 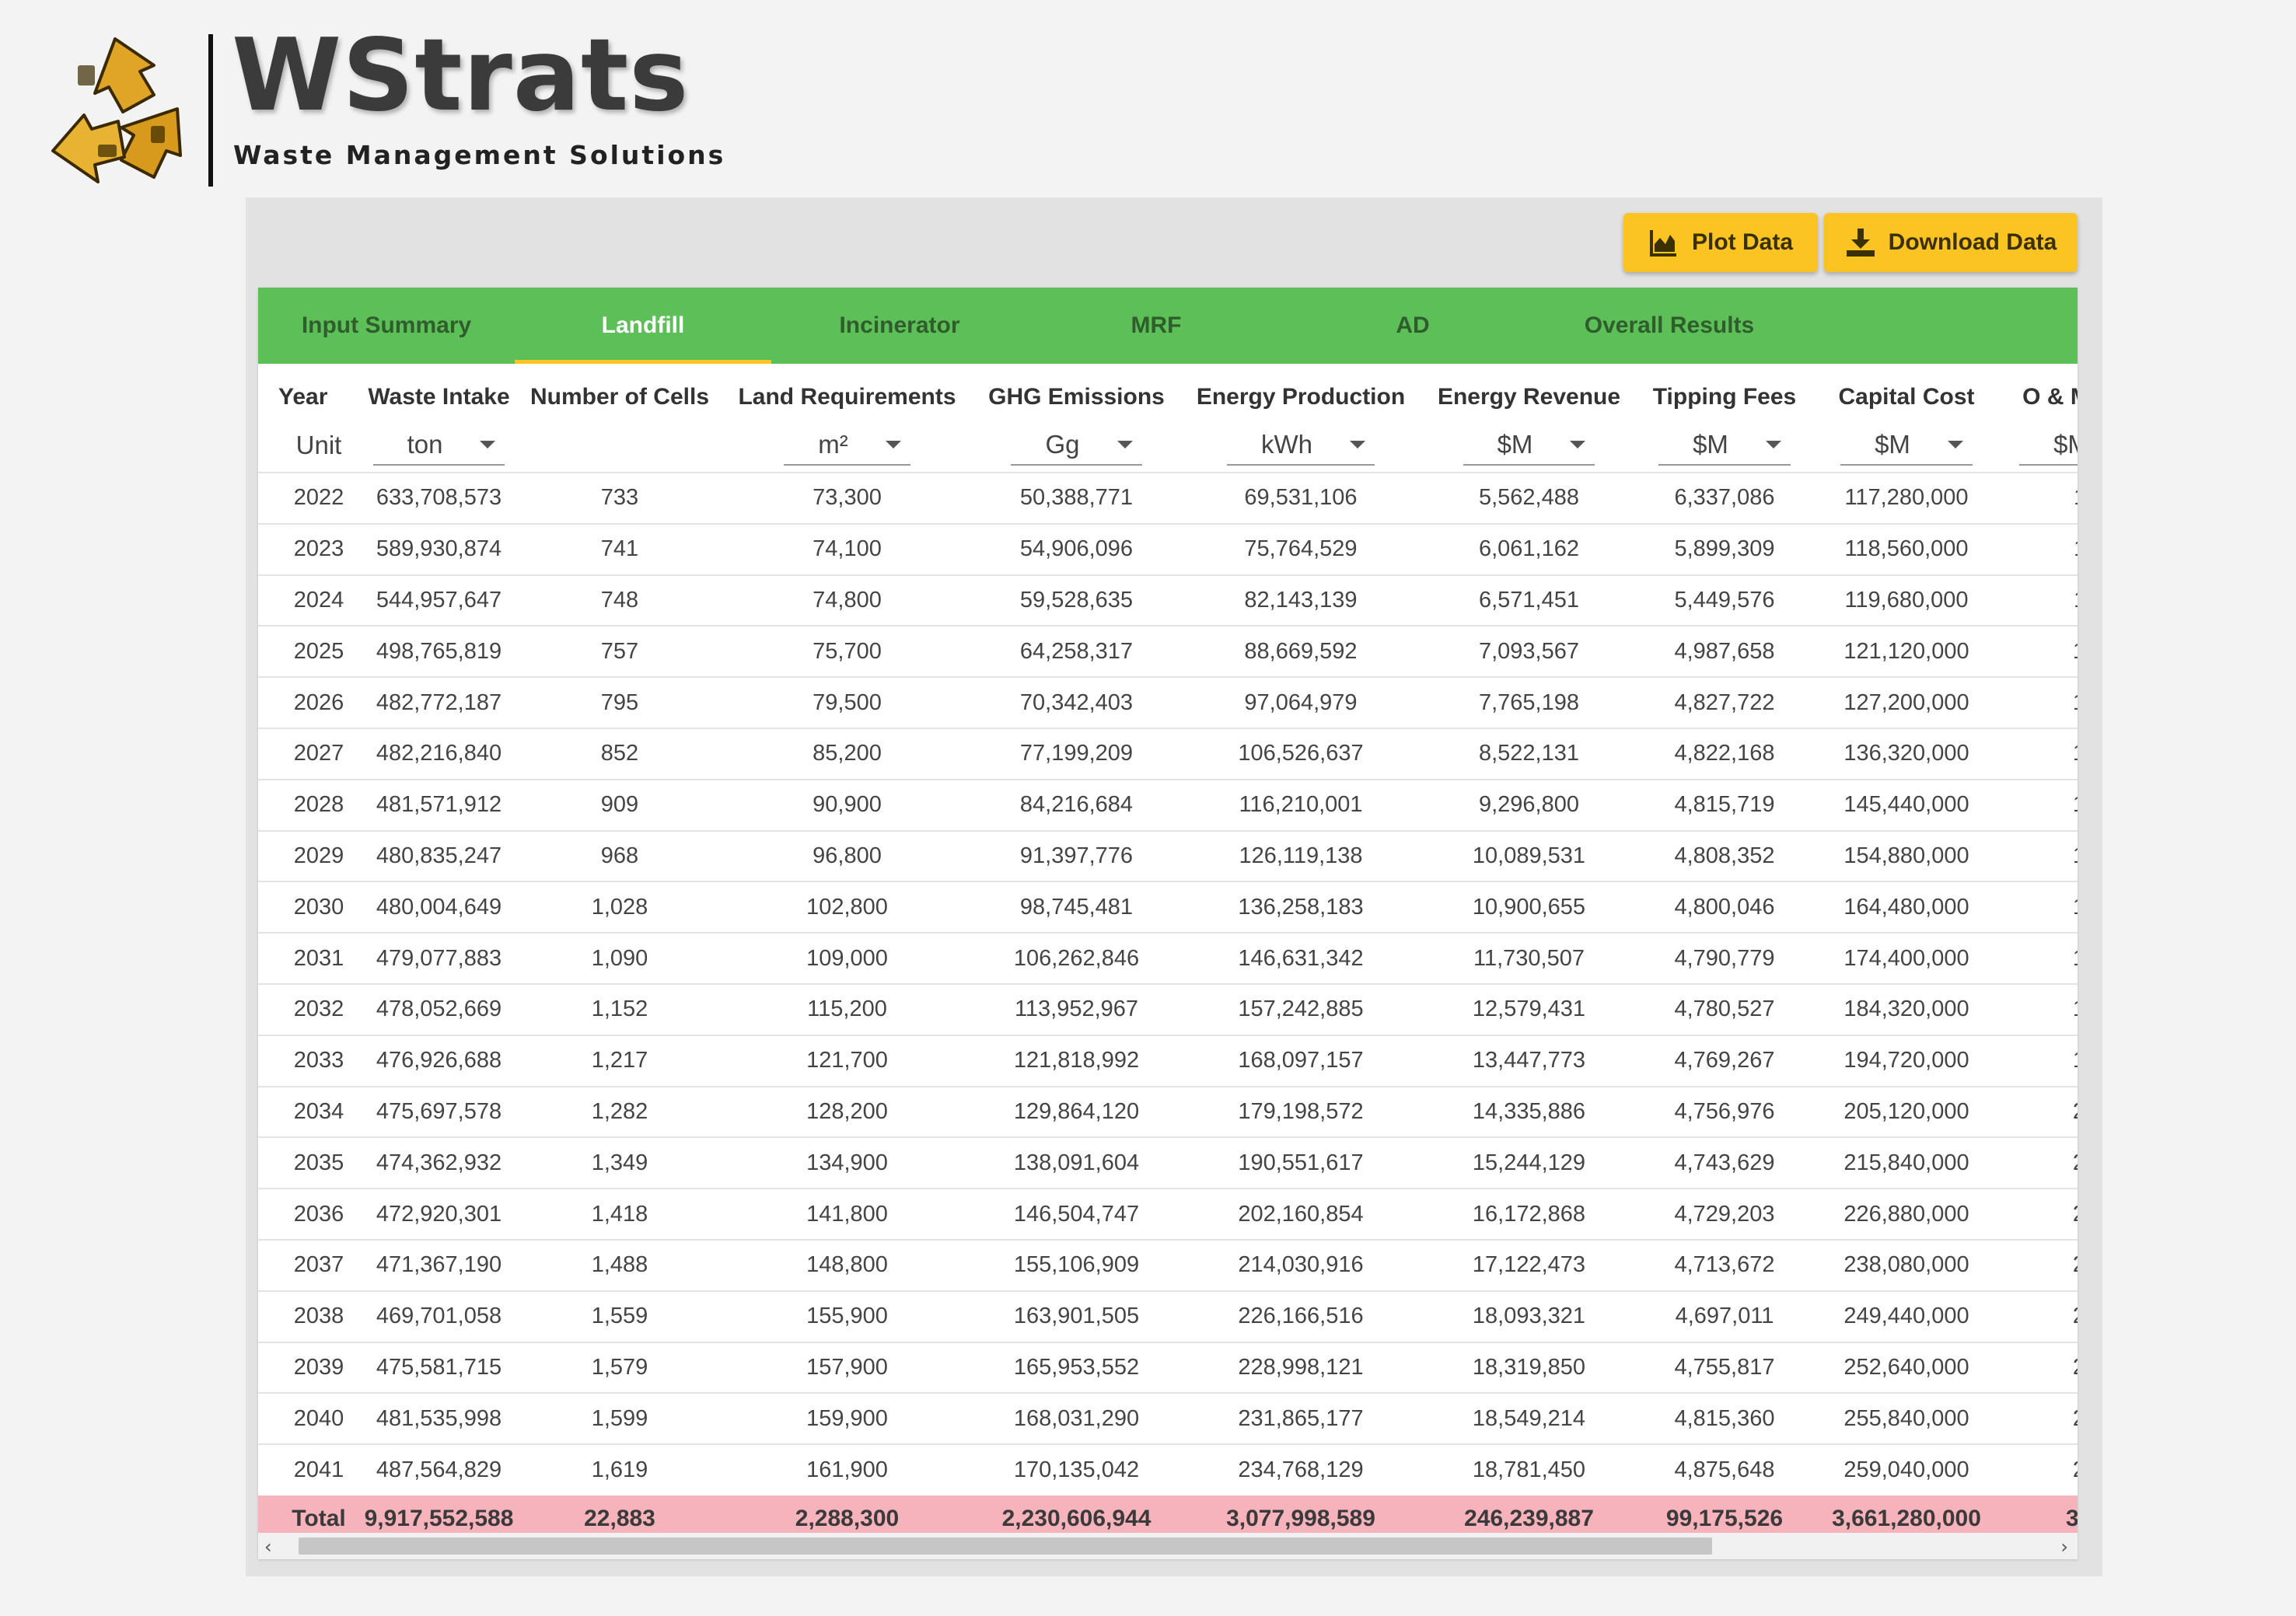 What do you see at coordinates (847, 1060) in the screenshot?
I see `table-cell: 121,700` at bounding box center [847, 1060].